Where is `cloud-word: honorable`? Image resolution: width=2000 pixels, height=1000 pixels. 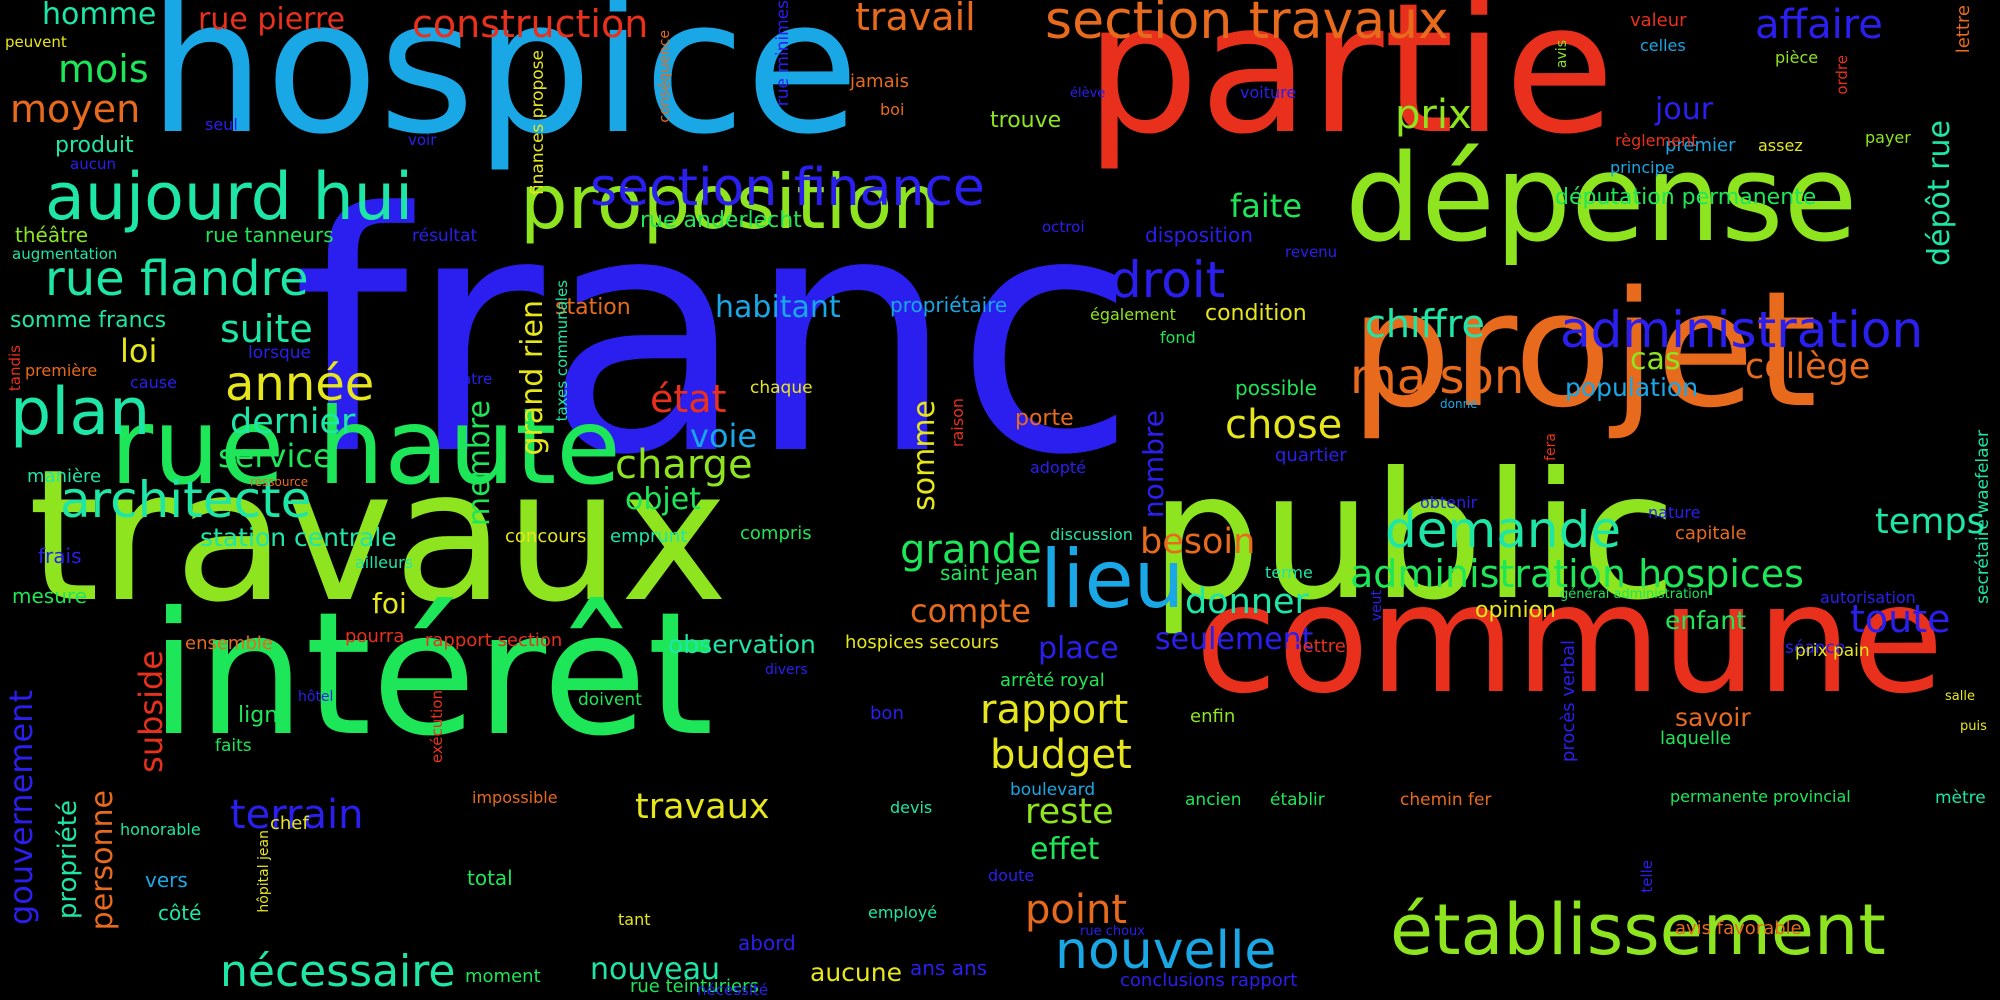
cloud-word: honorable is located at coordinates (160, 829).